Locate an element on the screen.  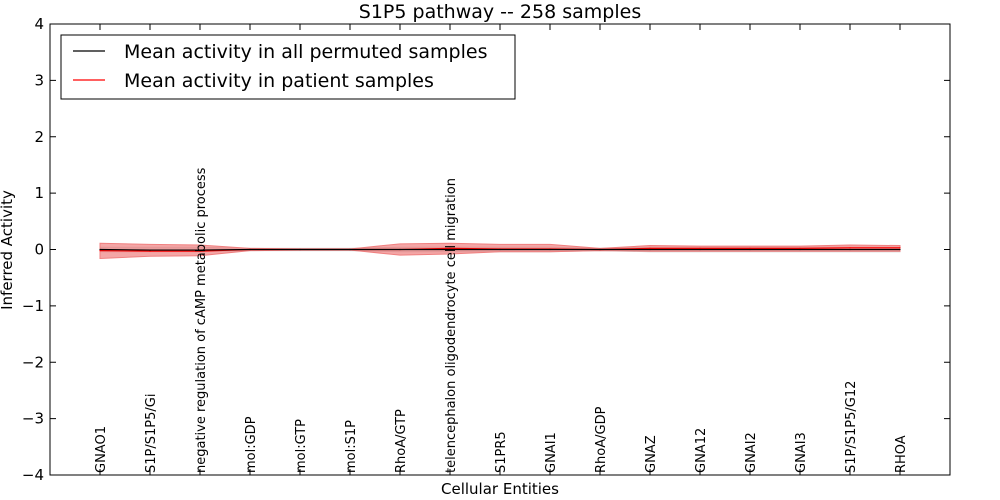
x-tick-label: GNA12 is located at coordinates (701, 450).